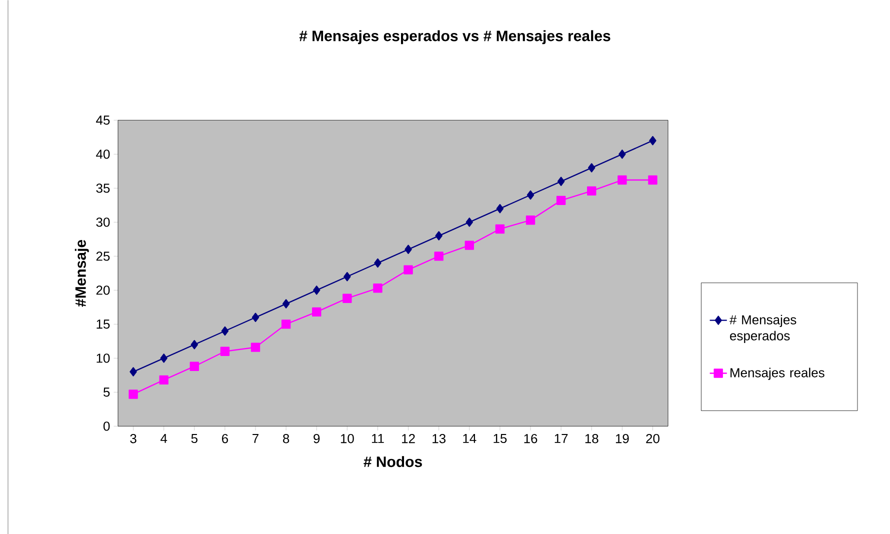  What do you see at coordinates (103, 154) in the screenshot?
I see `y-tick-label: 40` at bounding box center [103, 154].